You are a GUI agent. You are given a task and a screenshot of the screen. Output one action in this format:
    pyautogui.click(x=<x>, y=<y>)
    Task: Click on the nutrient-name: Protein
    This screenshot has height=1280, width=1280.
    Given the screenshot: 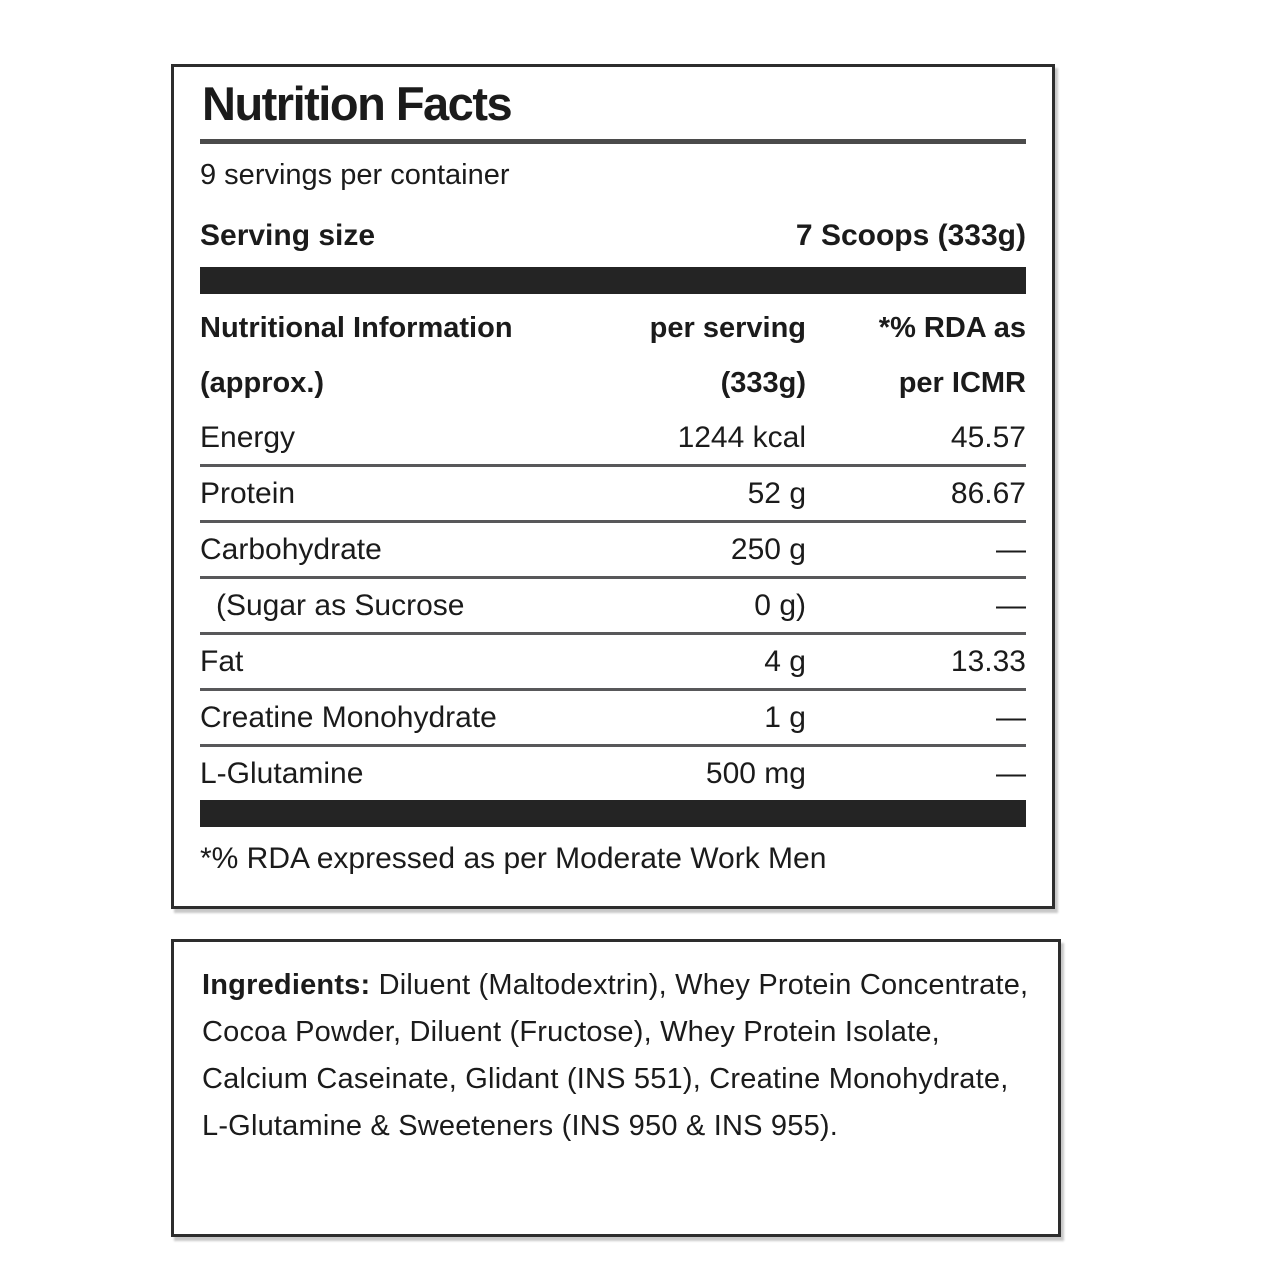 What is the action you would take?
    pyautogui.click(x=248, y=493)
    